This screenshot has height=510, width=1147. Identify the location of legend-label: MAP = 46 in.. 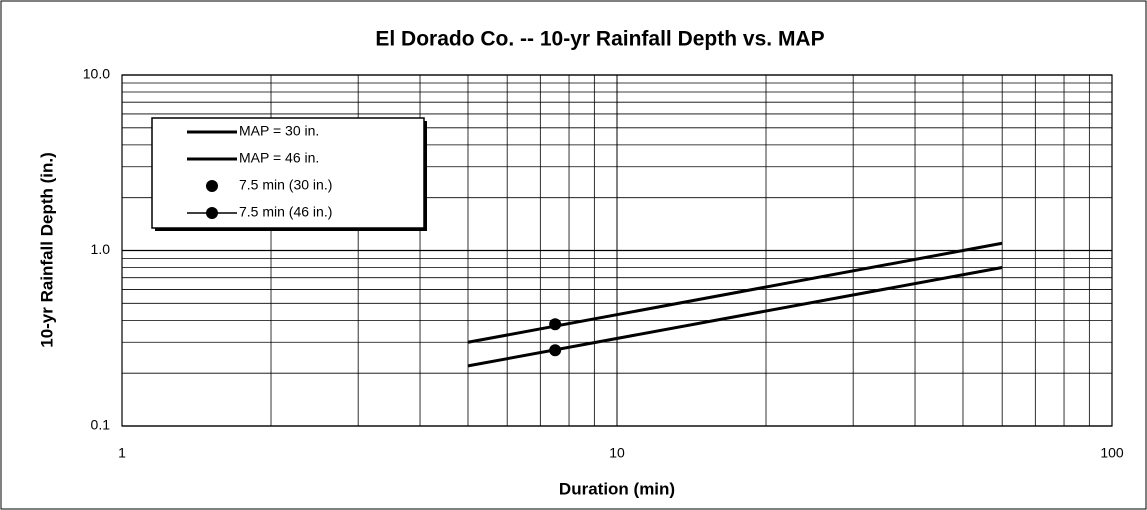
(279, 158).